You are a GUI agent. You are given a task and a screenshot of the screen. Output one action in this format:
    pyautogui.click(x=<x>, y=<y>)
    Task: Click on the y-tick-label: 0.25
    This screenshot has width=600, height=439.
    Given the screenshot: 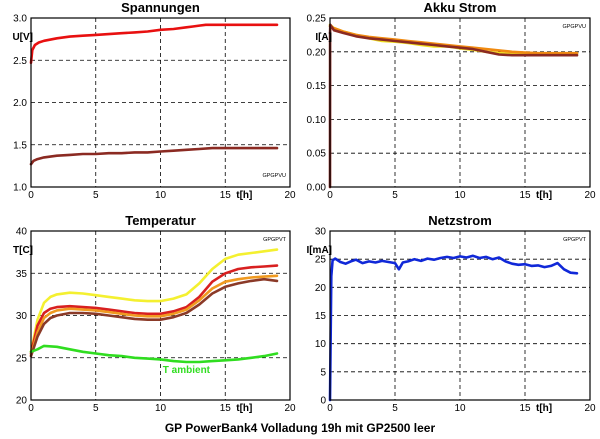 What is the action you would take?
    pyautogui.click(x=317, y=19)
    